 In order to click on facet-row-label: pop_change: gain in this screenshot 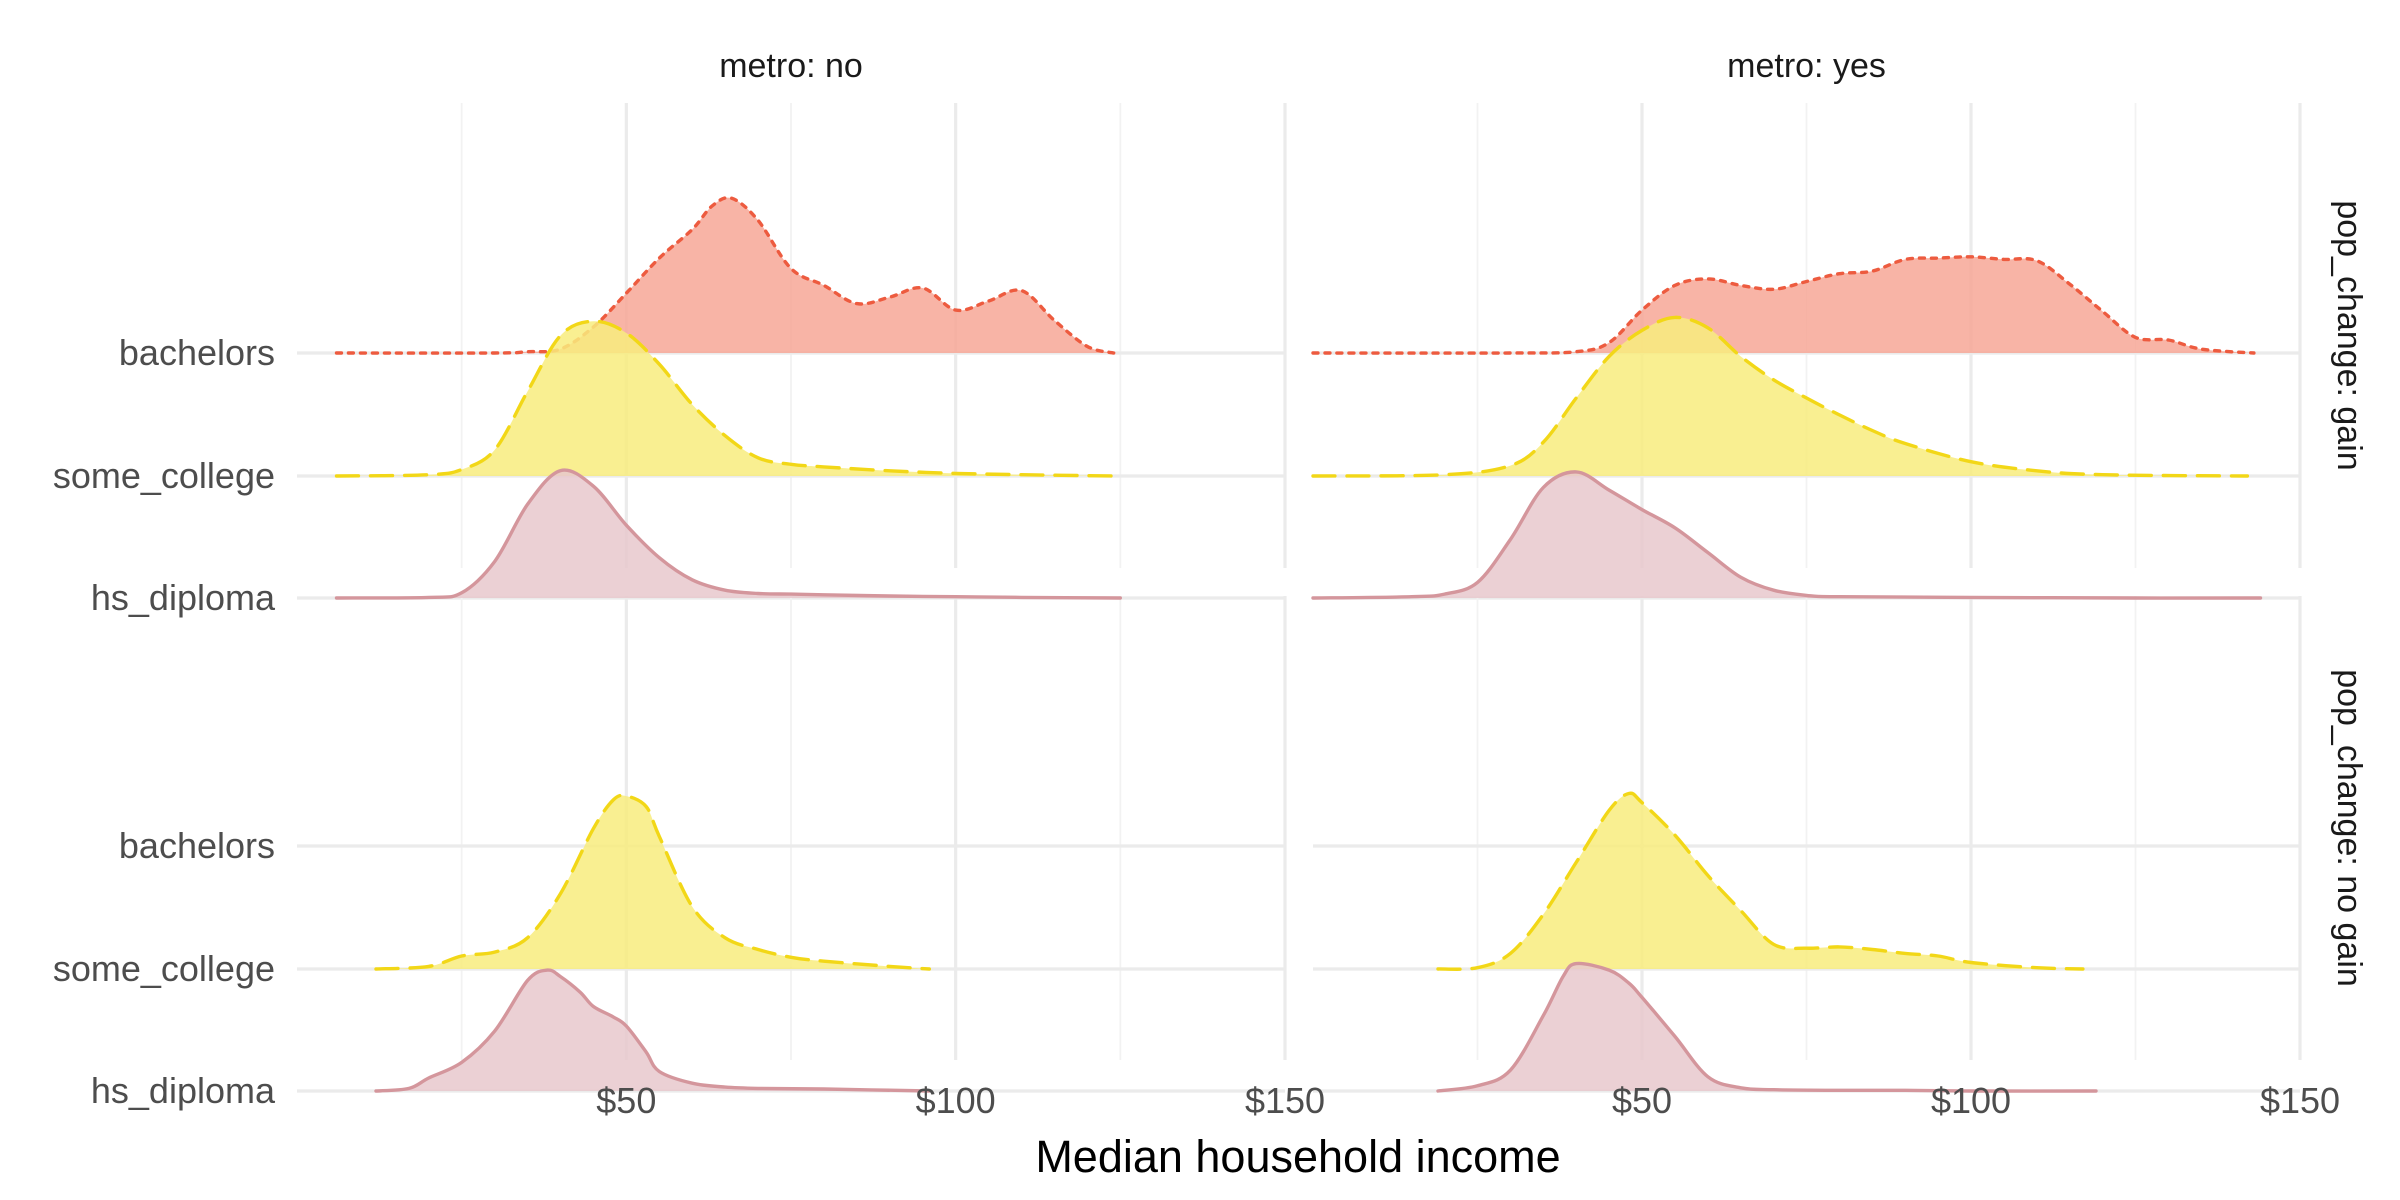, I will do `click(2349, 335)`.